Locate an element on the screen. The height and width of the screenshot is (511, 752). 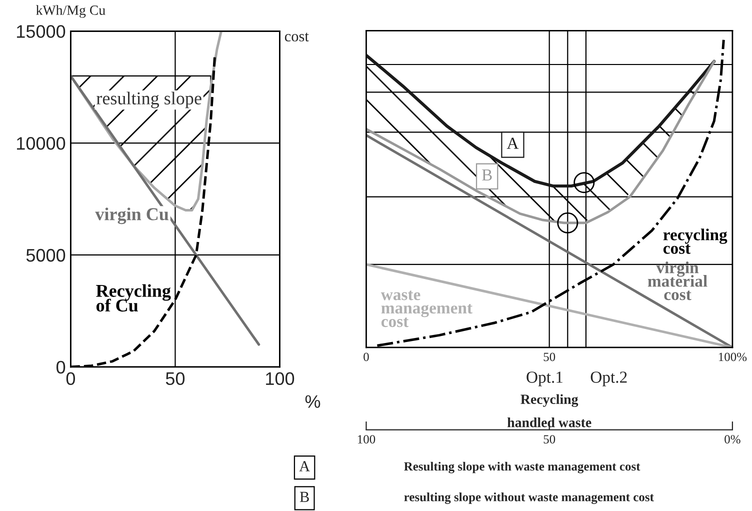
y-axis-title: kWh/Mg Cu is located at coordinates (71, 11).